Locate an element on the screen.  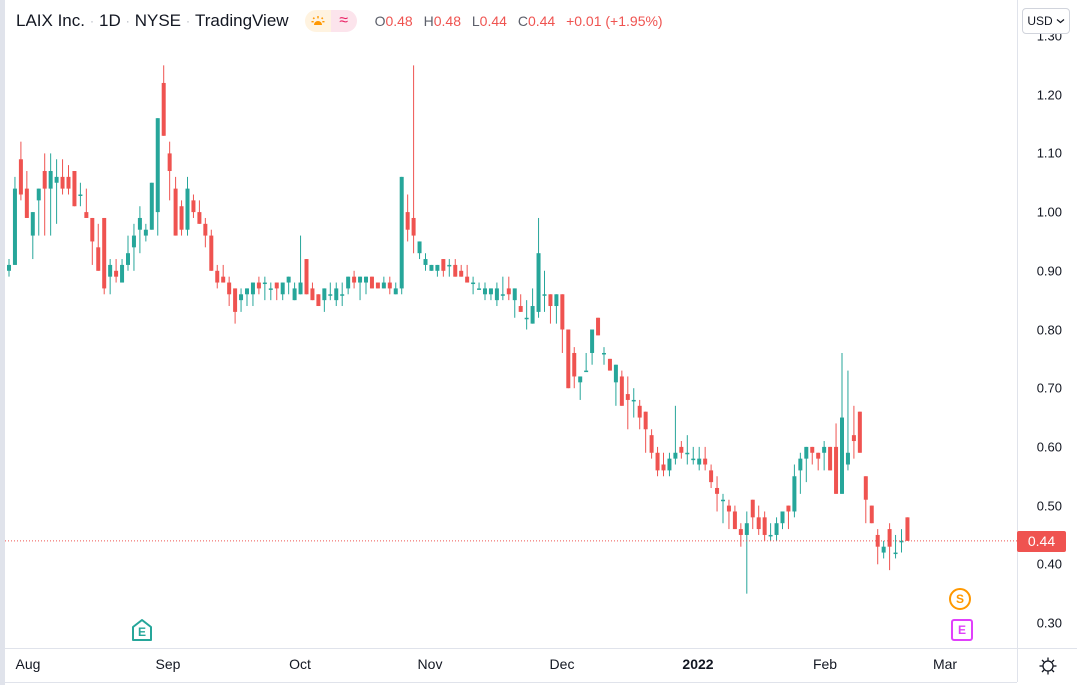
price-tick: 0.30 is located at coordinates (1049, 623).